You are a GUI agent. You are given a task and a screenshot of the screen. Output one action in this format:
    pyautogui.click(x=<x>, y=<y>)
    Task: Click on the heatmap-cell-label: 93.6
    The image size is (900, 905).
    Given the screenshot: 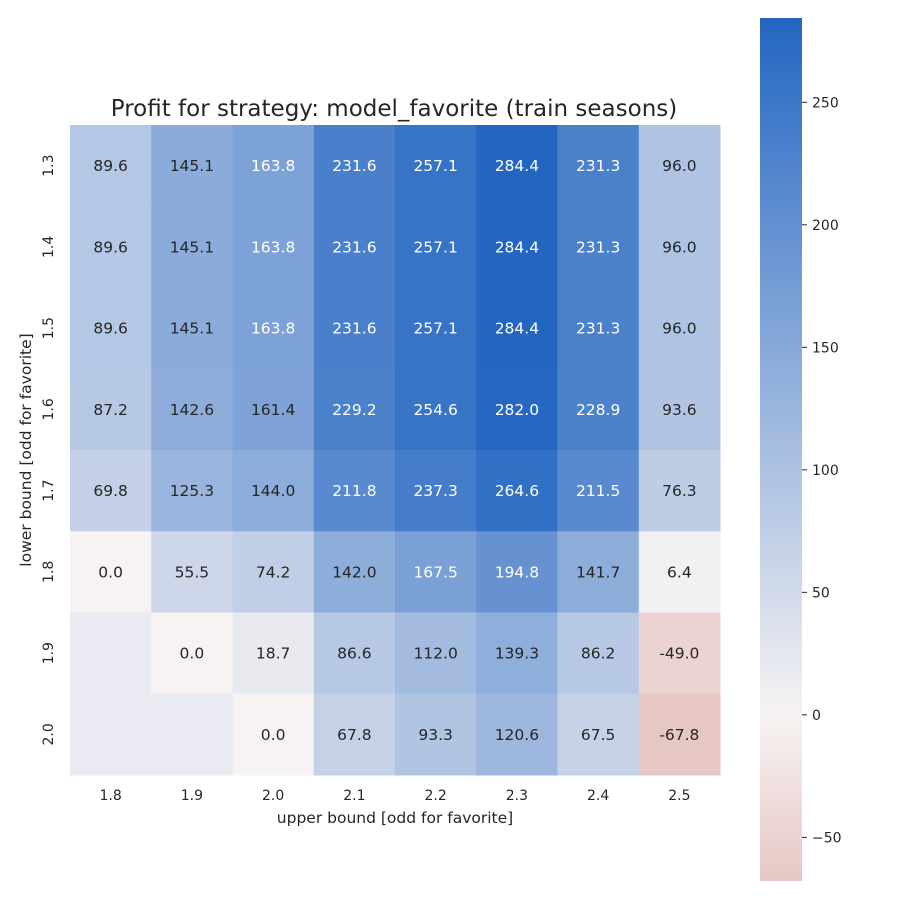 What is the action you would take?
    pyautogui.click(x=679, y=410)
    